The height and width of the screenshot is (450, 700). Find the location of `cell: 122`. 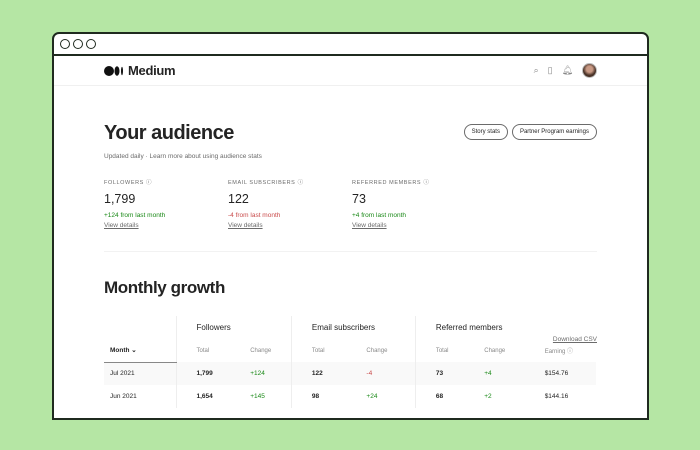

cell: 122 is located at coordinates (318, 373).